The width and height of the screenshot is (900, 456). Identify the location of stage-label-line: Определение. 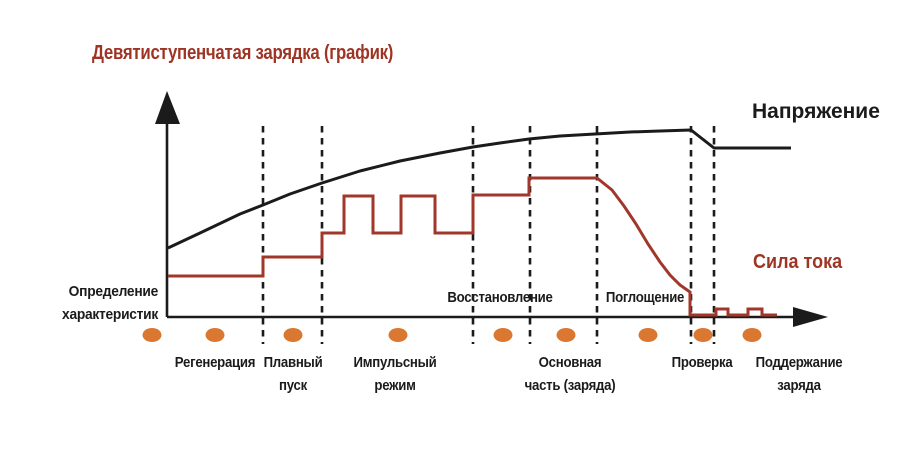
(113, 291).